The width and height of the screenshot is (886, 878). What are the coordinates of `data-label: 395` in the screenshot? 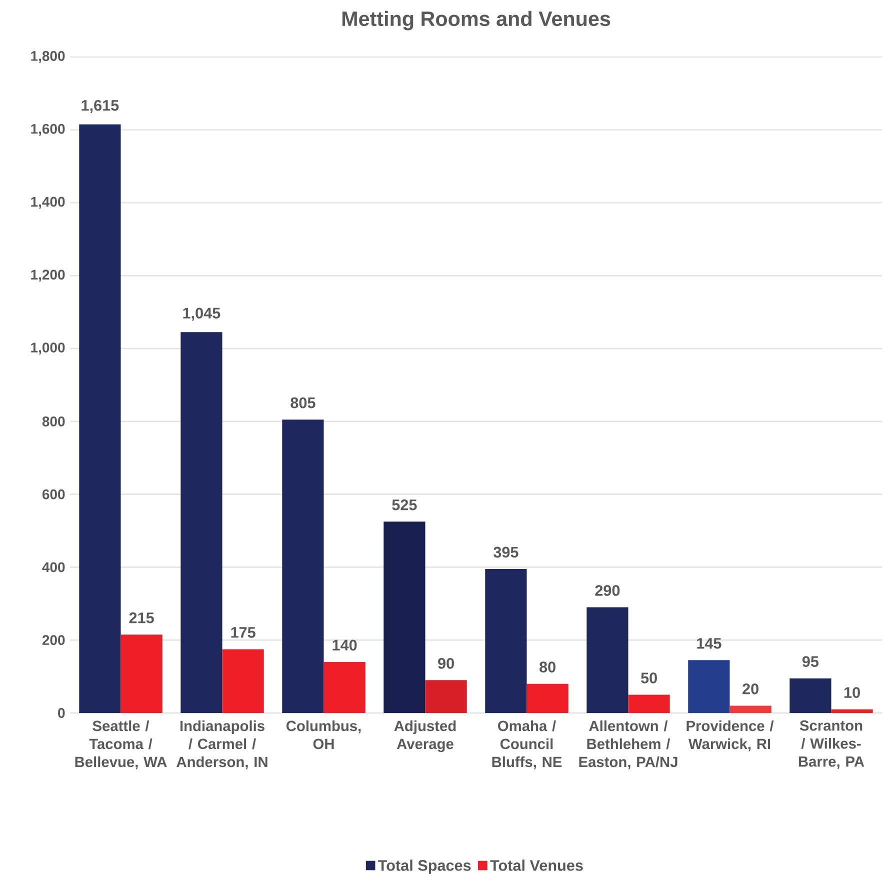 It's located at (506, 552).